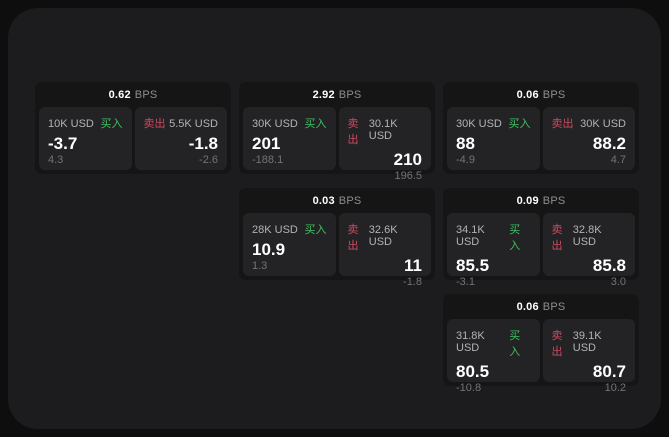 This screenshot has height=437, width=669. Describe the element at coordinates (618, 281) in the screenshot. I see `sell-sub-value: 3.0` at that location.